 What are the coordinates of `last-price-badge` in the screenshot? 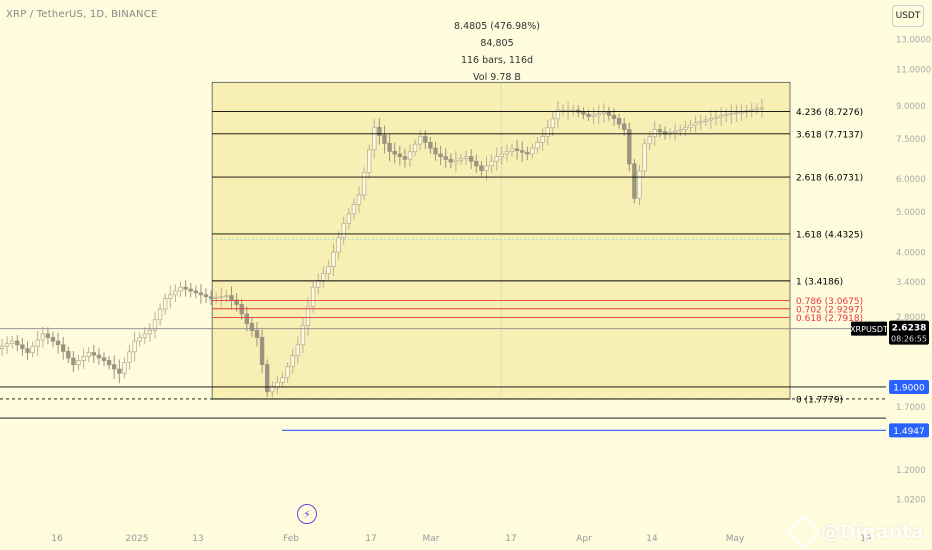 It's located at (909, 332).